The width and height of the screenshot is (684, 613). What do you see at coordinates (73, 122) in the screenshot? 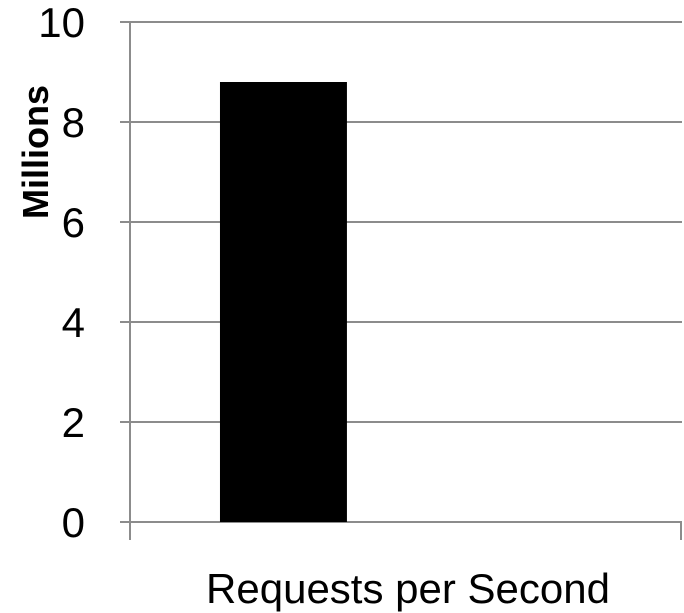
I see `y-tick-label-4: 8` at bounding box center [73, 122].